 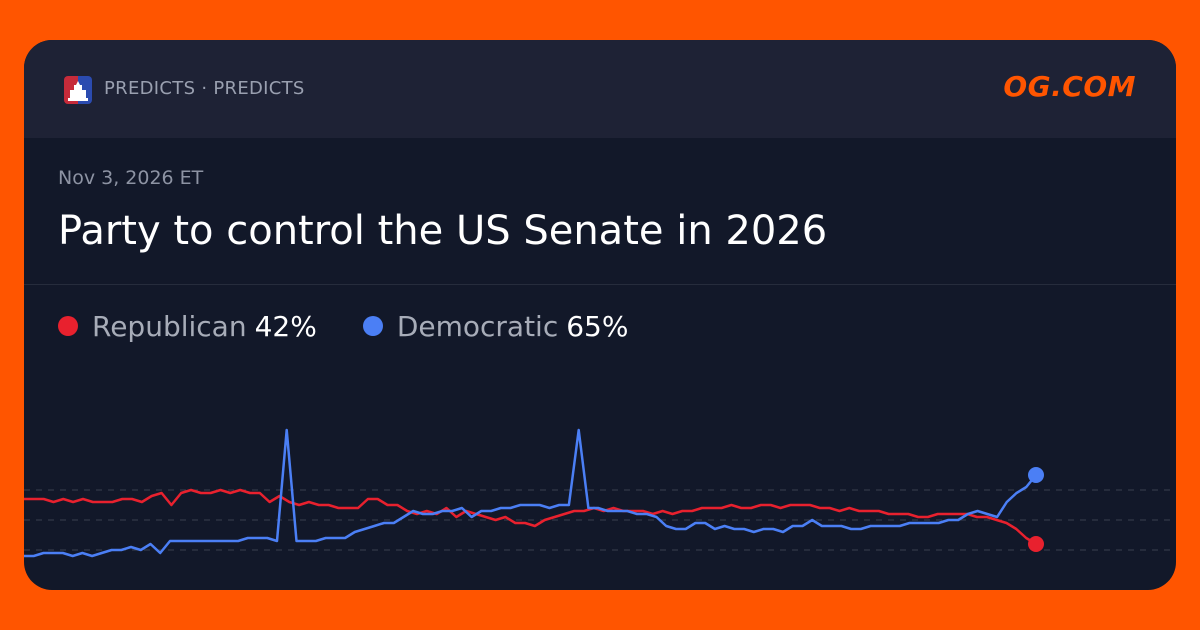 I want to click on republican-dot, so click(x=68, y=326).